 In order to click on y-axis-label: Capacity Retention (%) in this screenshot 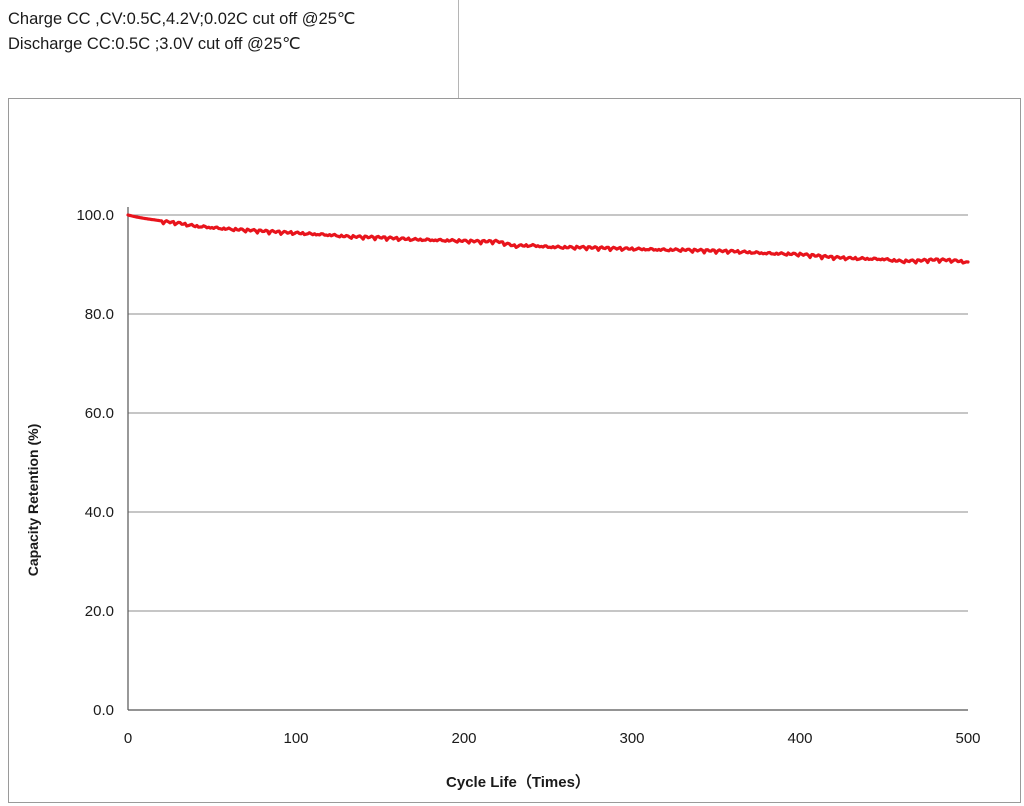, I will do `click(33, 500)`.